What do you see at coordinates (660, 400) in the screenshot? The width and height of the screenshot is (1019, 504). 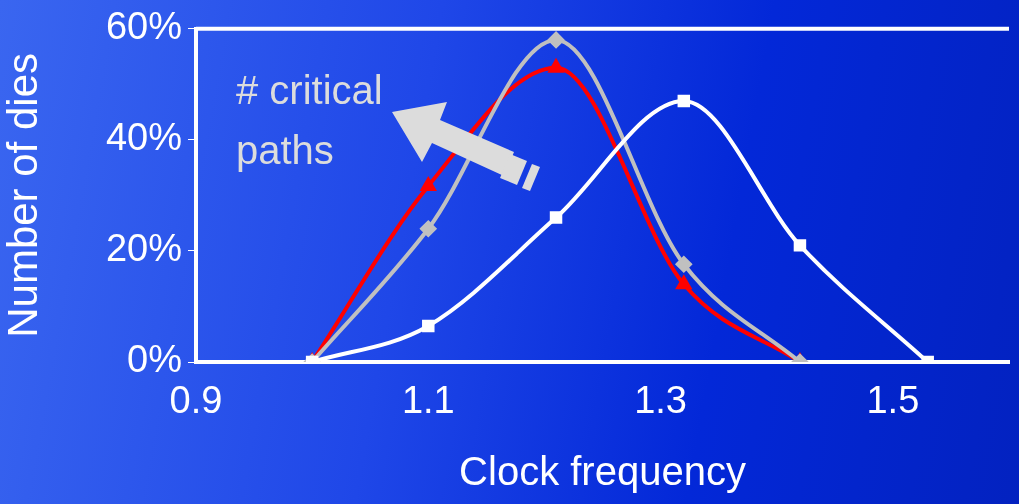 I see `x-tick-label: 1.3` at bounding box center [660, 400].